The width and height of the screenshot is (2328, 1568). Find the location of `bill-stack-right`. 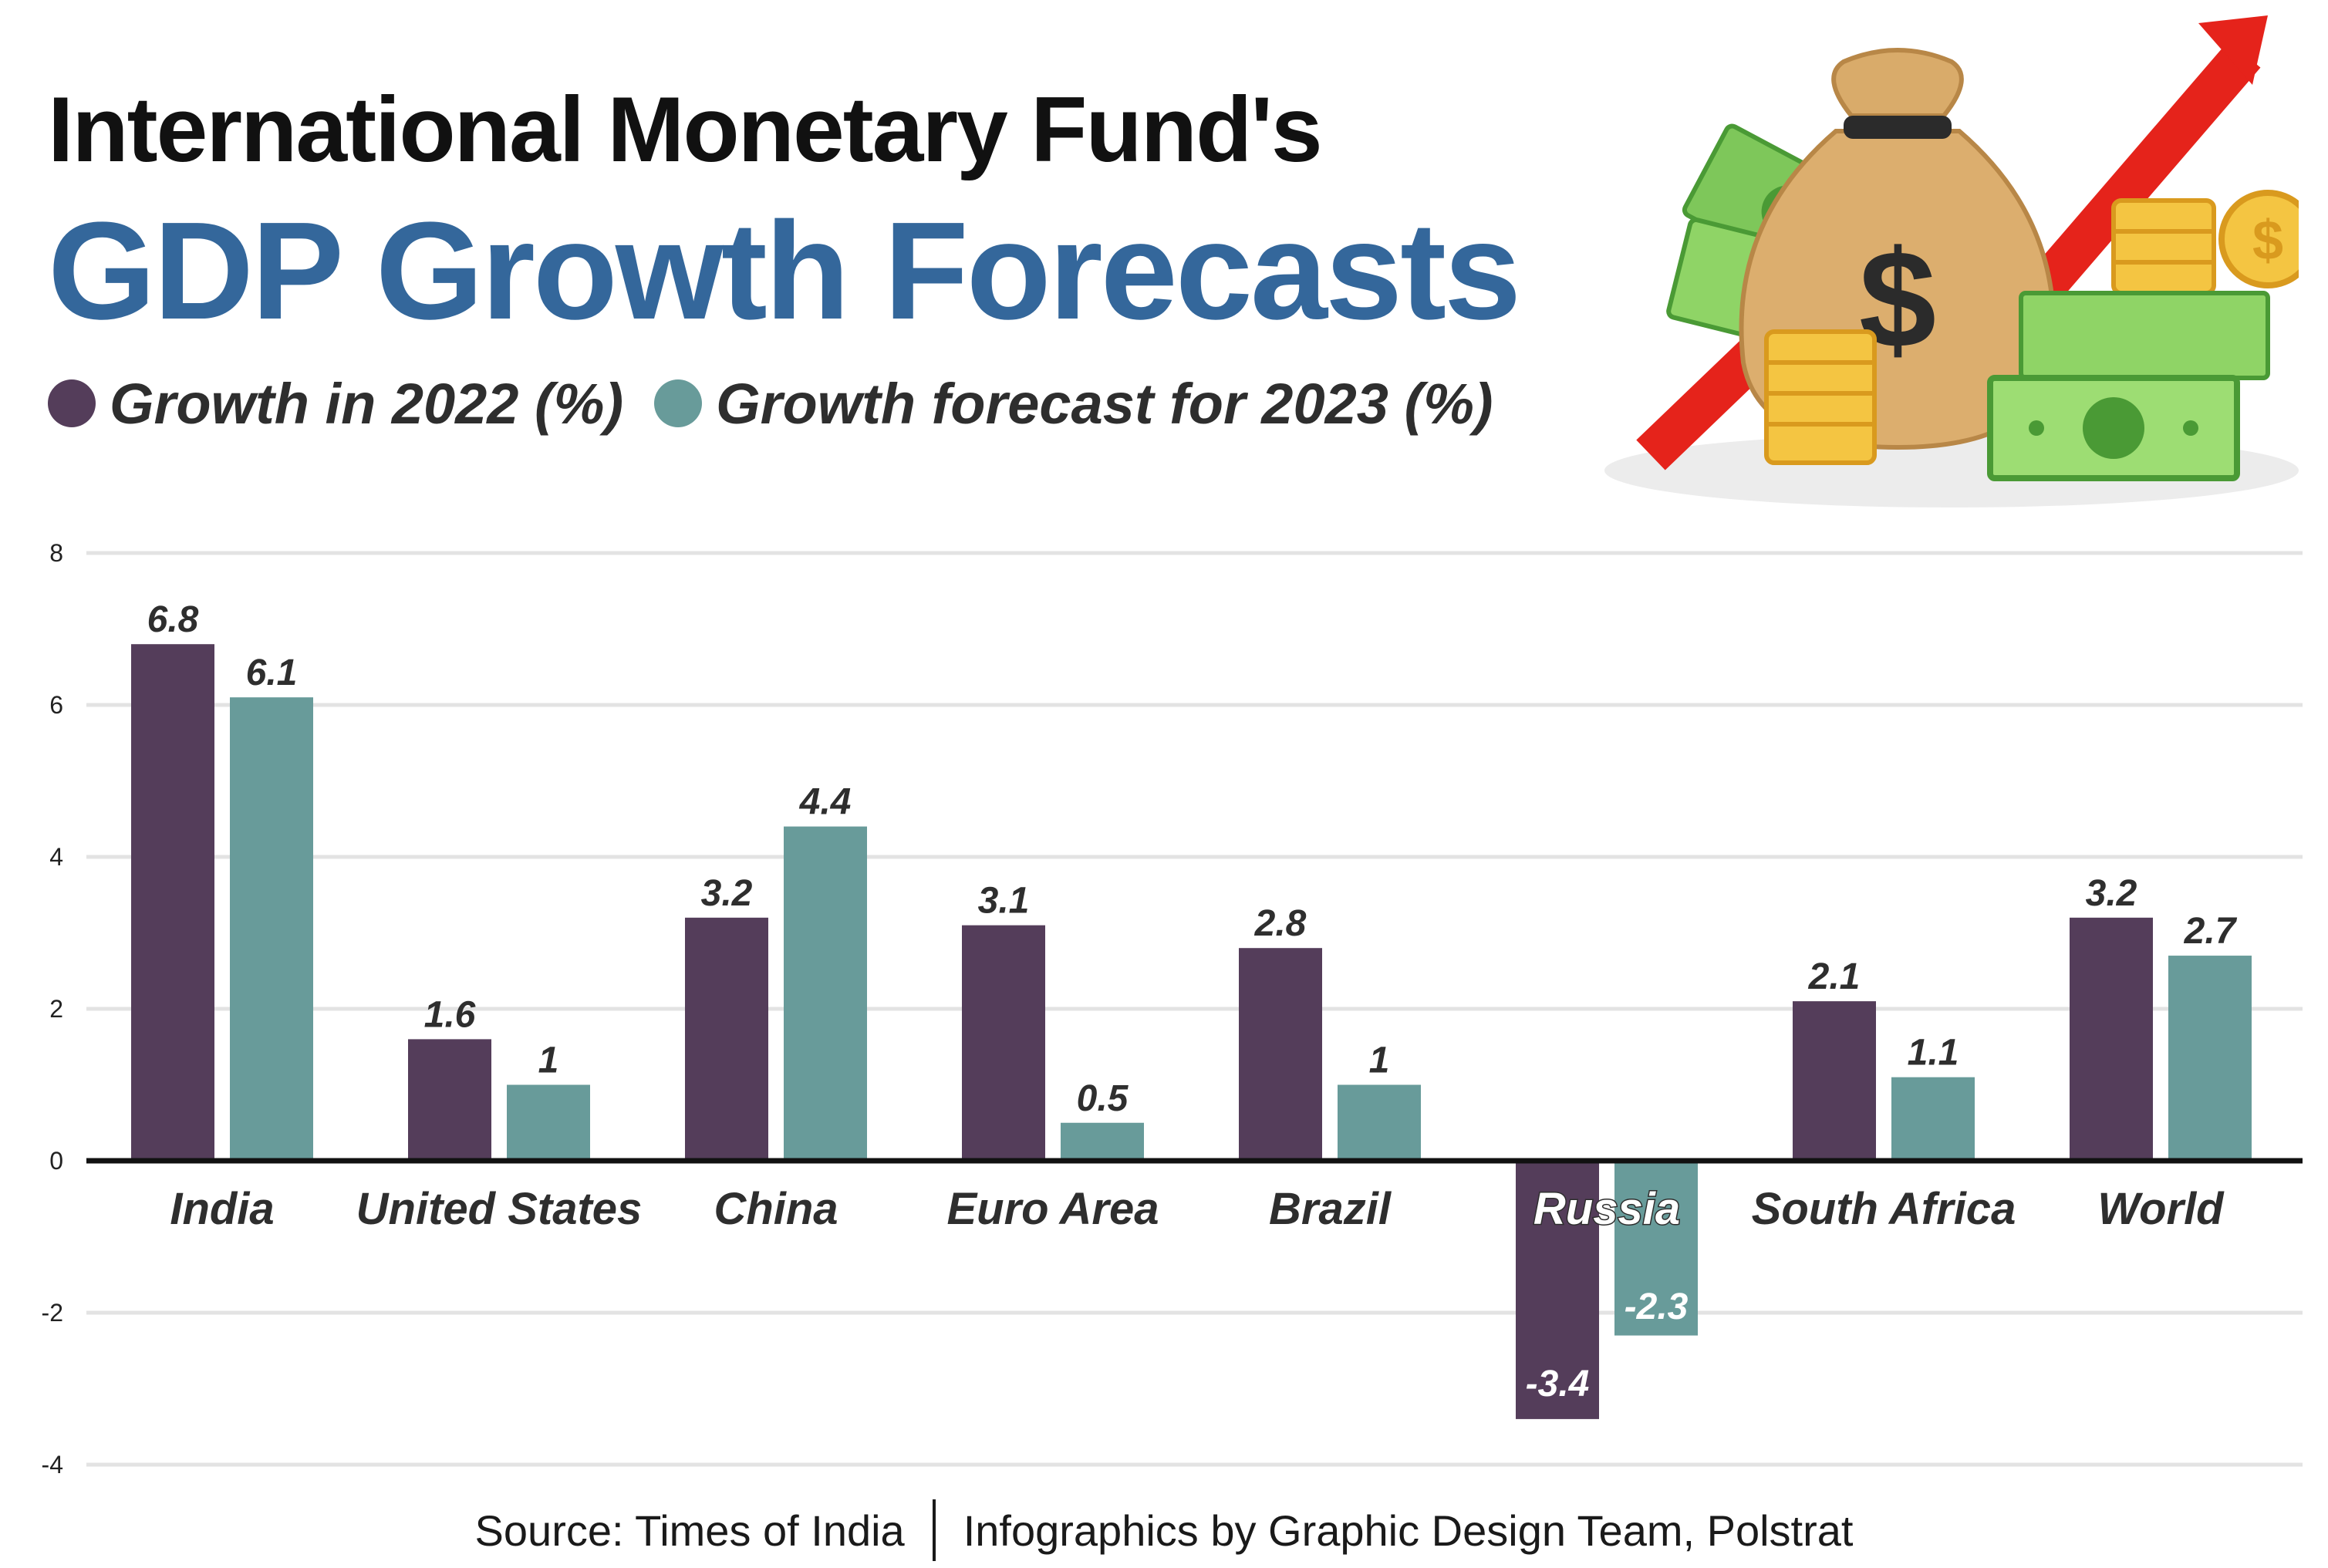

bill-stack-right is located at coordinates (2128, 386).